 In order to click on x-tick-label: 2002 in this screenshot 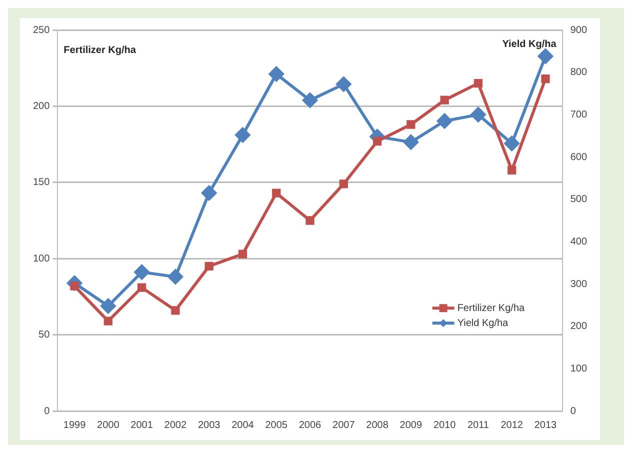, I will do `click(175, 425)`.